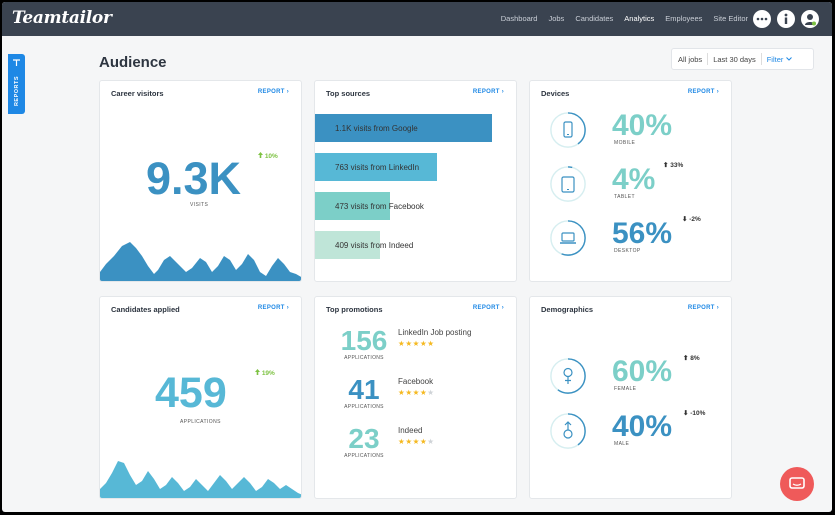 Image resolution: width=835 pixels, height=515 pixels. Describe the element at coordinates (634, 179) in the screenshot. I see `tablet-value: 4%` at that location.